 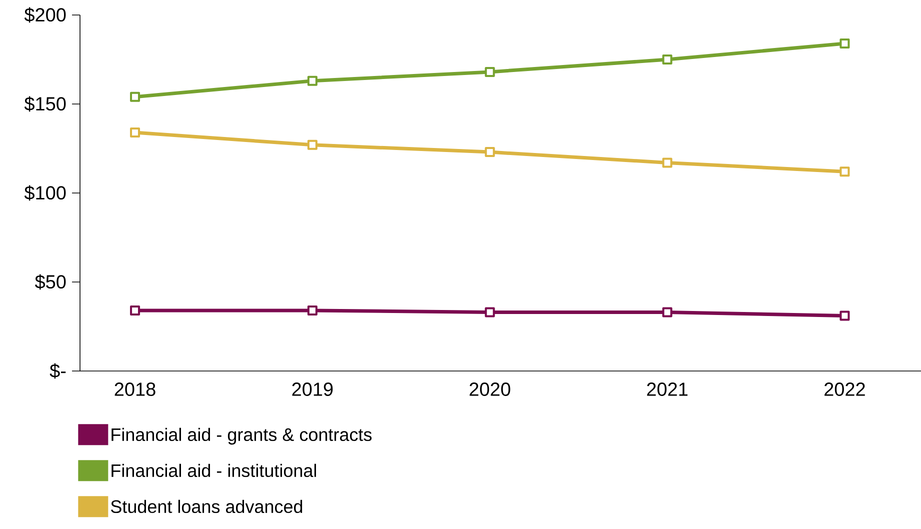 What do you see at coordinates (242, 436) in the screenshot?
I see `legend-label: Financial aid - grants & contracts` at bounding box center [242, 436].